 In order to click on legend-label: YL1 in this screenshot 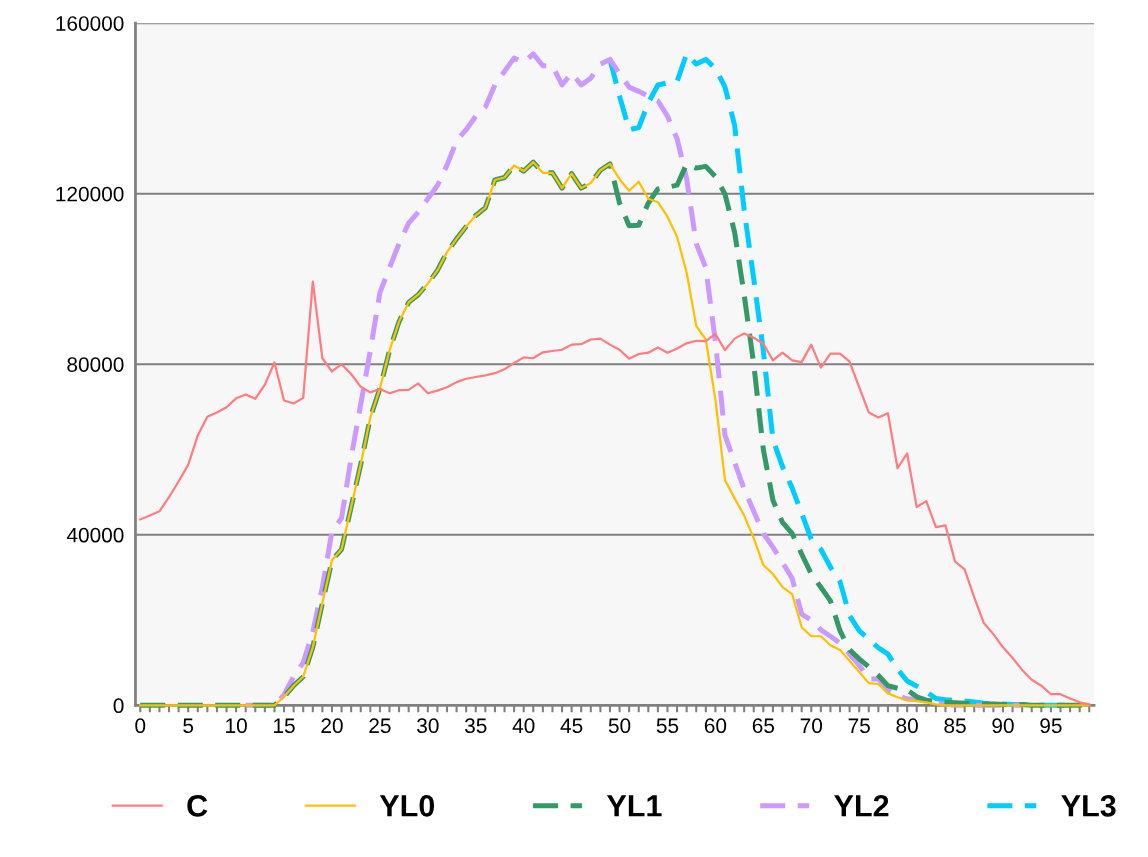, I will do `click(634, 806)`.